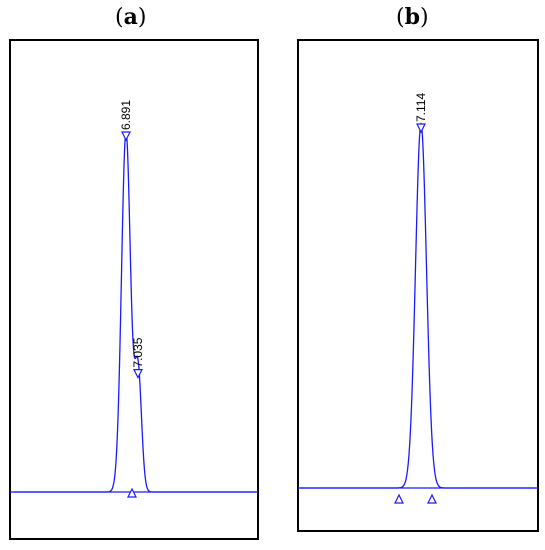 The width and height of the screenshot is (545, 550). I want to click on panel-b-letter: b, so click(412, 17).